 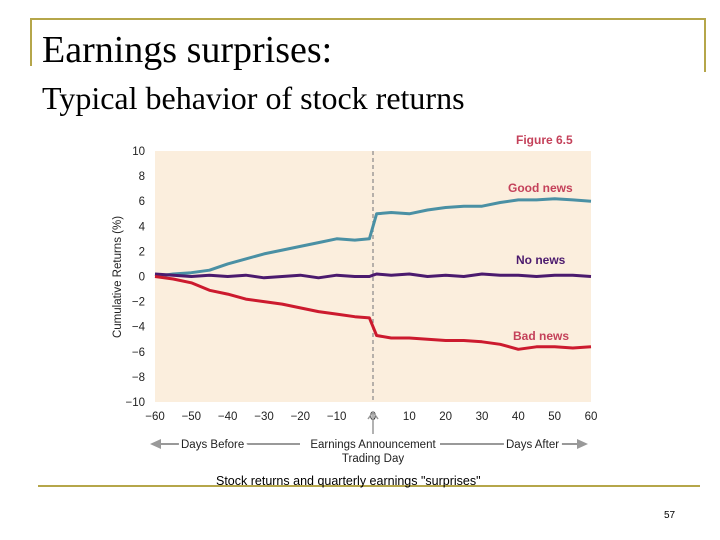 What do you see at coordinates (532, 445) in the screenshot?
I see `days-after-label: Days After` at bounding box center [532, 445].